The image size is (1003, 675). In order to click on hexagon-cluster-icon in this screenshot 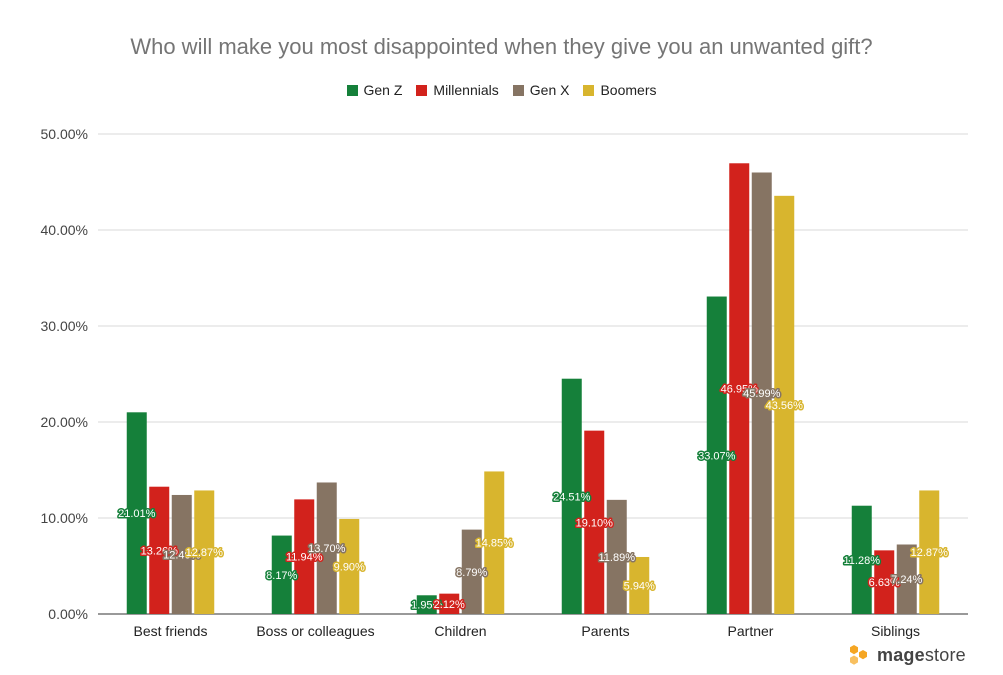, I will do `click(858, 655)`.